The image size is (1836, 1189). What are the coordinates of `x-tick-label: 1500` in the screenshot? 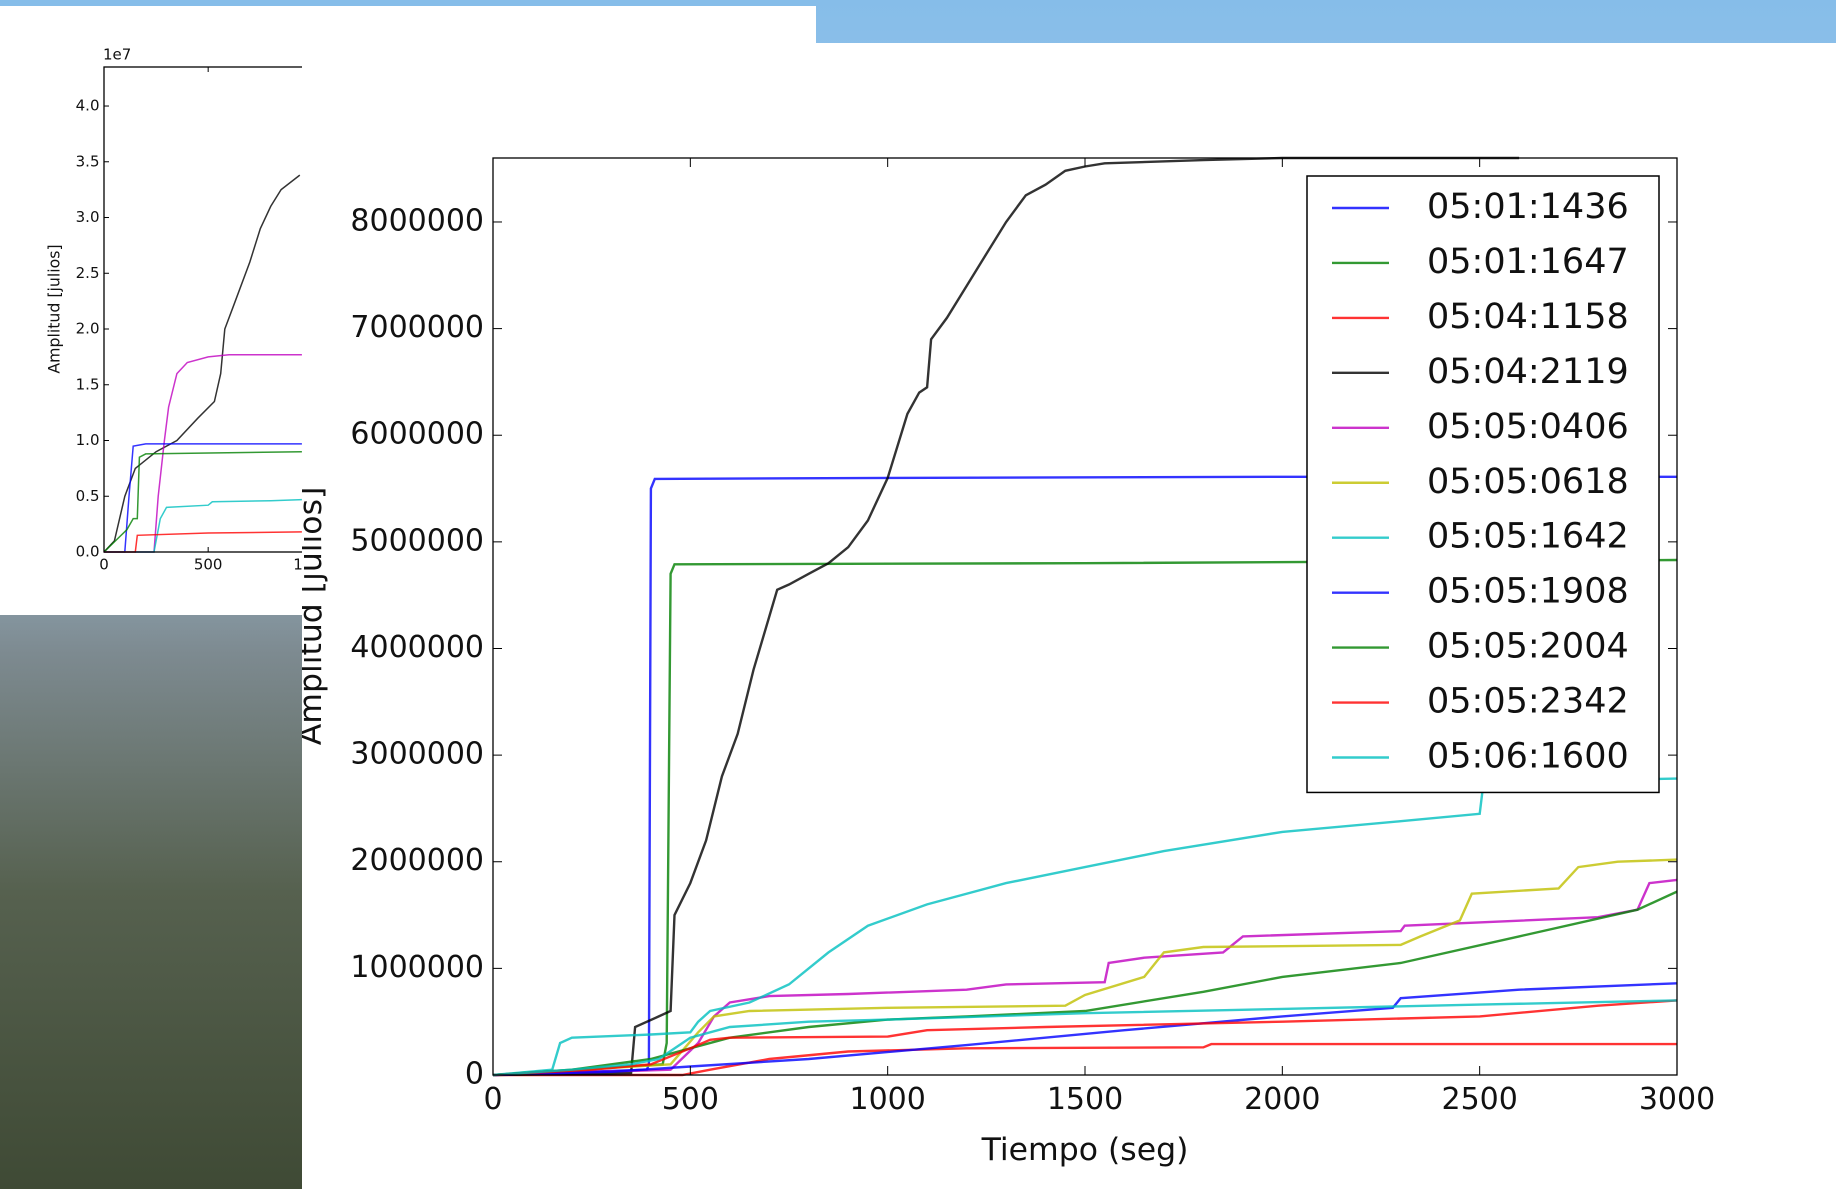 It's located at (1085, 1099).